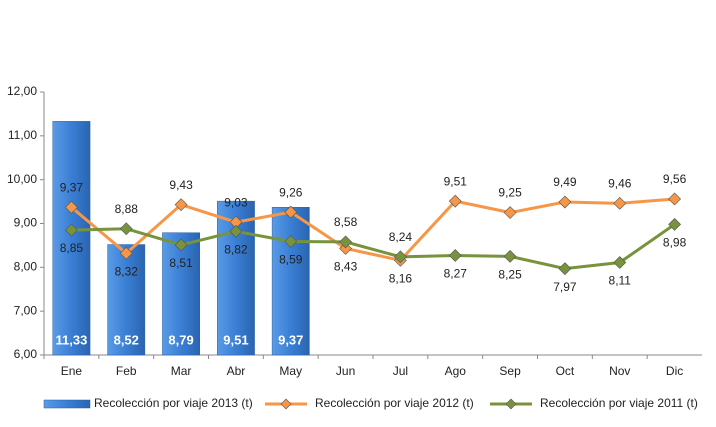  What do you see at coordinates (127, 209) in the screenshot?
I see `data-label: 8,88` at bounding box center [127, 209].